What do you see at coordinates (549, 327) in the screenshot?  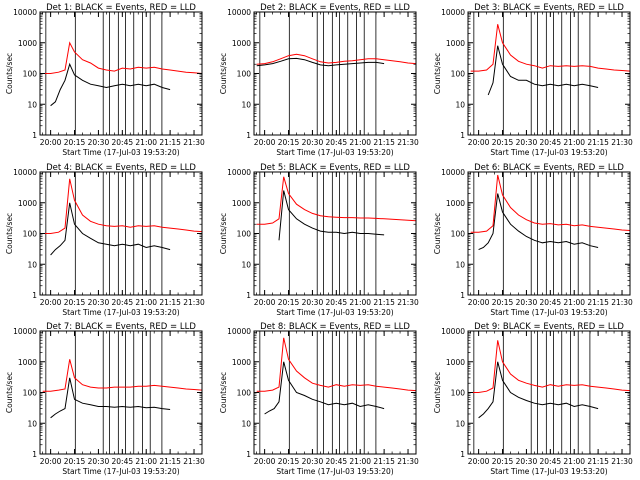 I see `panel-title: Det 9: BLACK = Events, RED = LLD` at bounding box center [549, 327].